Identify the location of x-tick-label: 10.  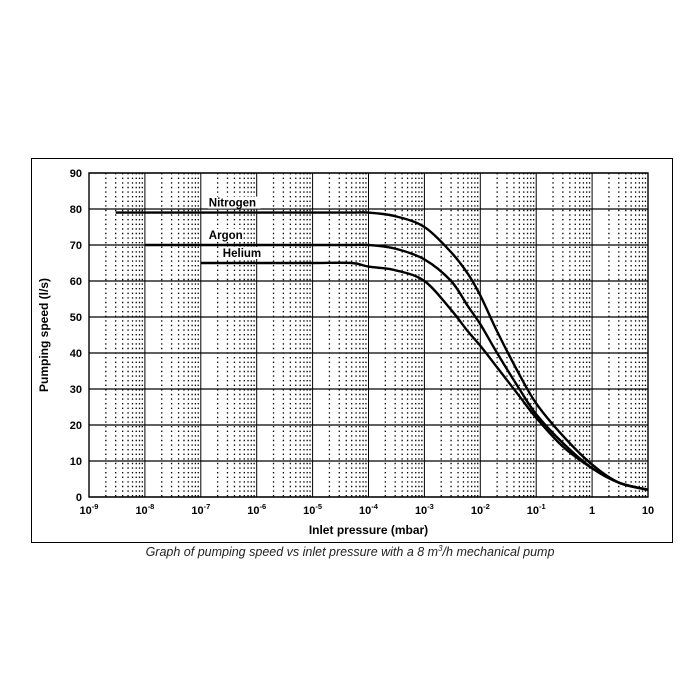
(648, 511).